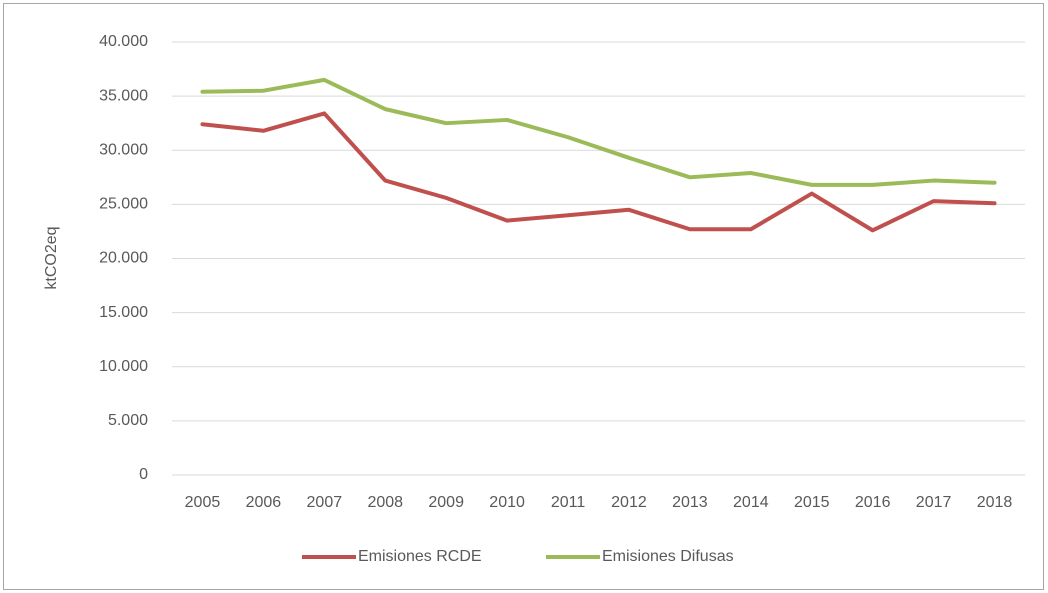 The height and width of the screenshot is (593, 1048). Describe the element at coordinates (325, 502) in the screenshot. I see `x-tick-label: 2007` at that location.